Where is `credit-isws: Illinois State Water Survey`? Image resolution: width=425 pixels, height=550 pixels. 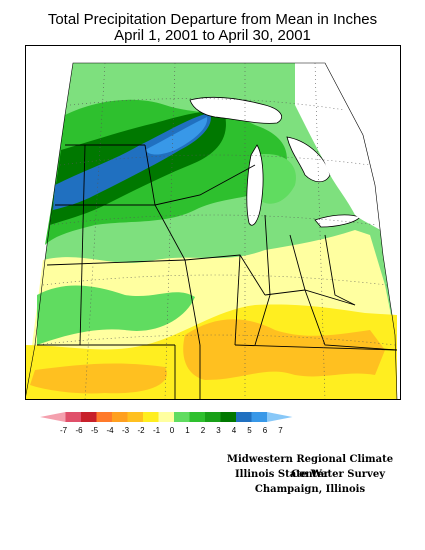
credit-isws: Illinois State Water Survey is located at coordinates (310, 474).